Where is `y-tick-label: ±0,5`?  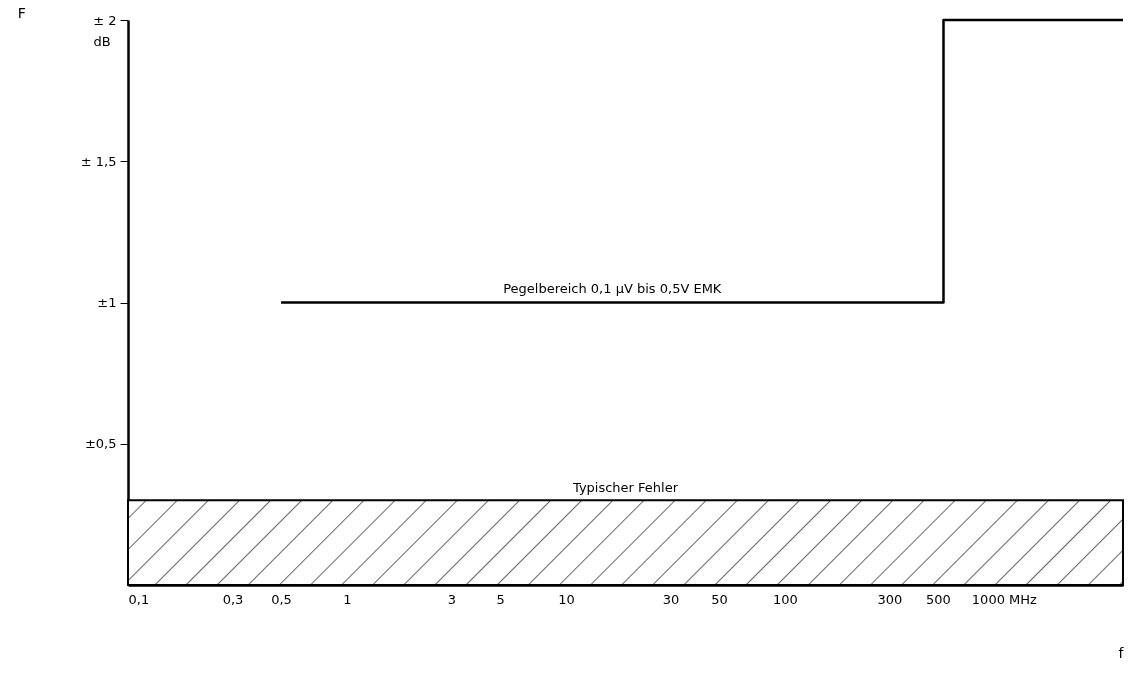
y-tick-label: ±0,5 is located at coordinates (100, 444).